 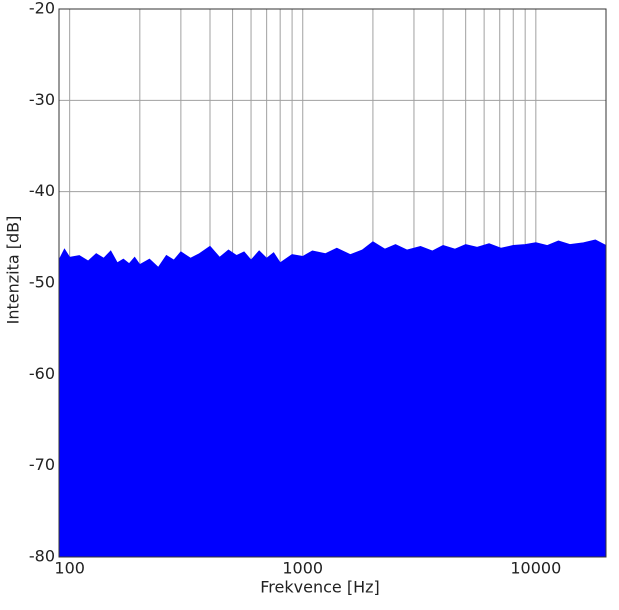 I want to click on y-tick-label: -50, so click(x=42, y=282).